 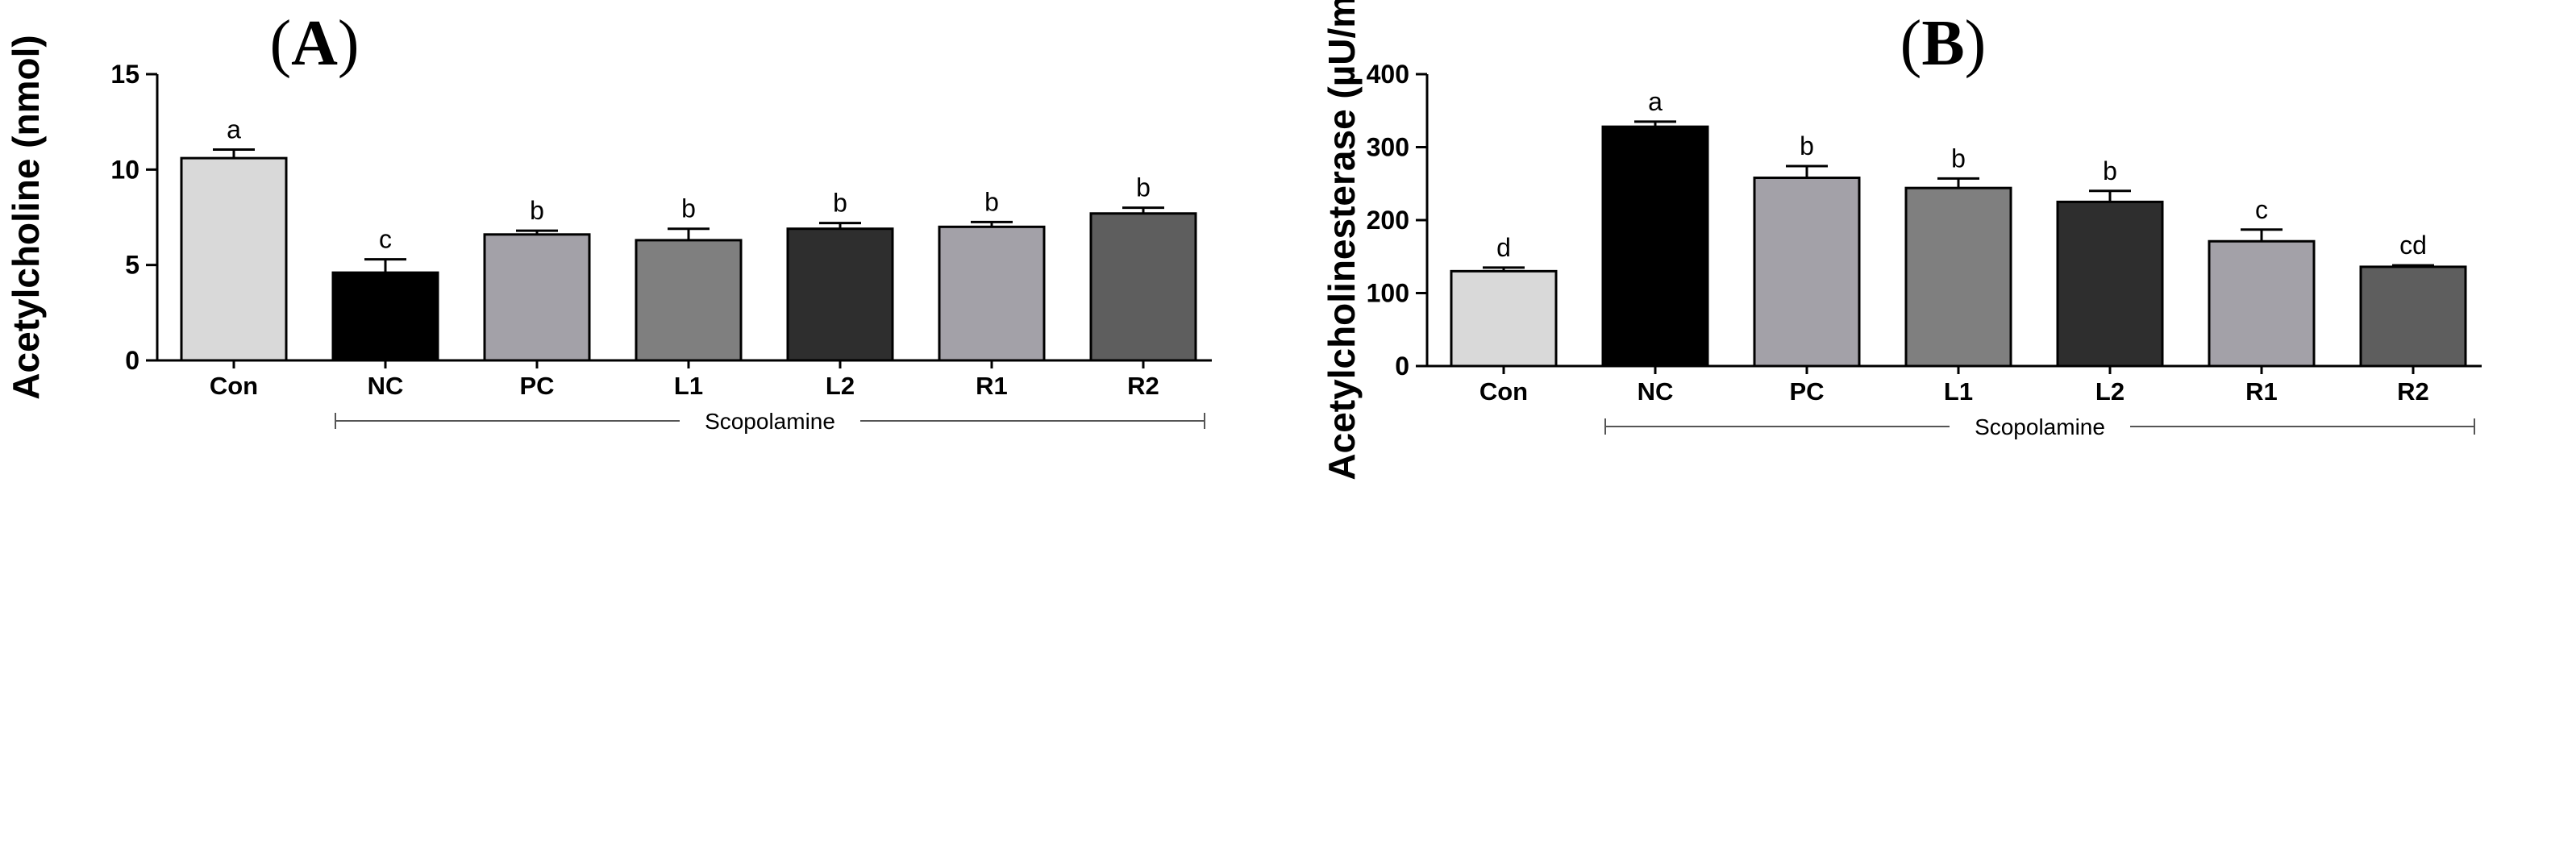 I want to click on y-tick-label: 5, so click(x=132, y=265).